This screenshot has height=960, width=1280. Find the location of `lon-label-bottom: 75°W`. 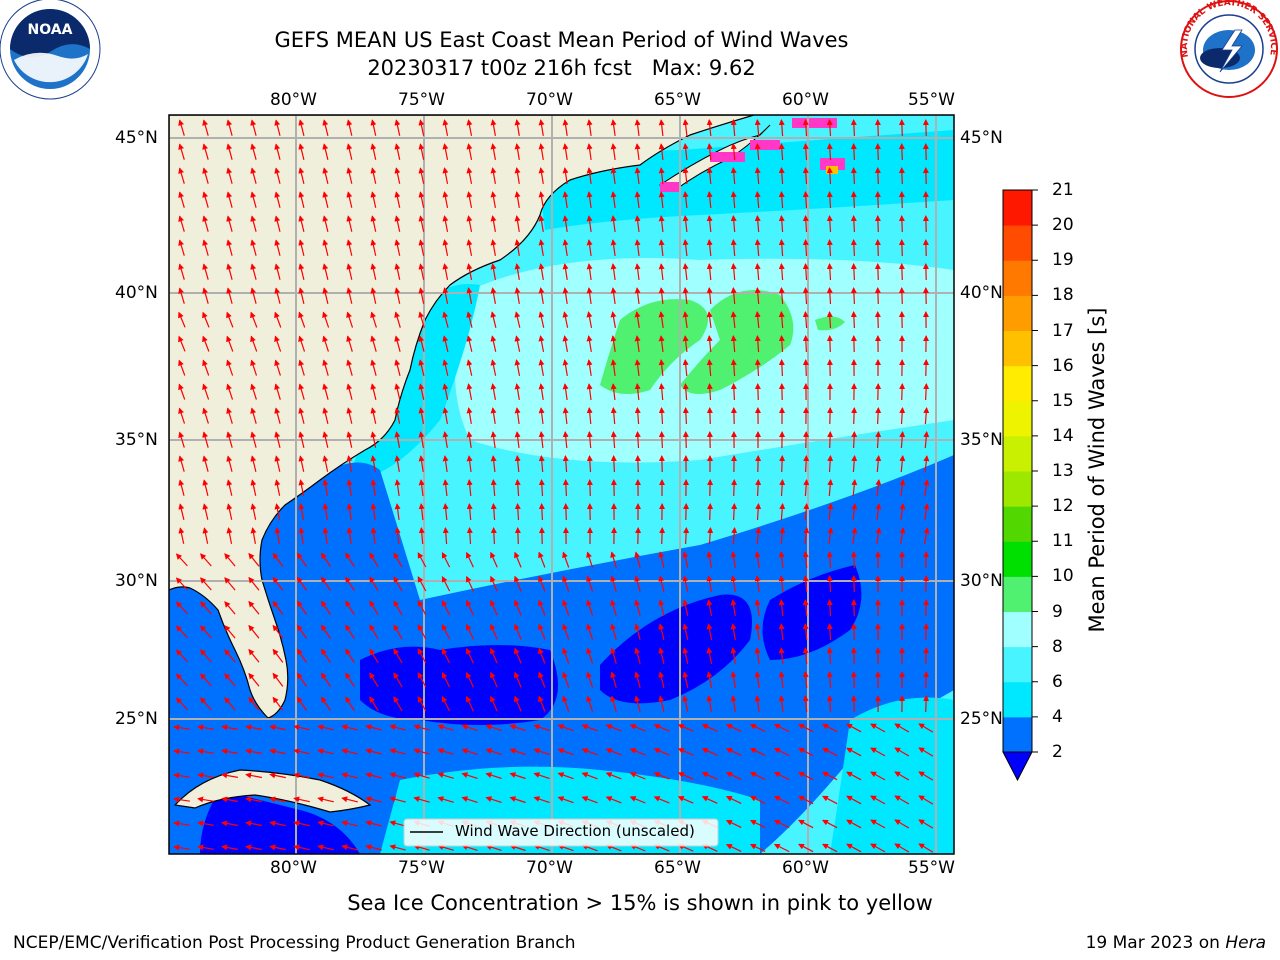

lon-label-bottom: 75°W is located at coordinates (421, 868).